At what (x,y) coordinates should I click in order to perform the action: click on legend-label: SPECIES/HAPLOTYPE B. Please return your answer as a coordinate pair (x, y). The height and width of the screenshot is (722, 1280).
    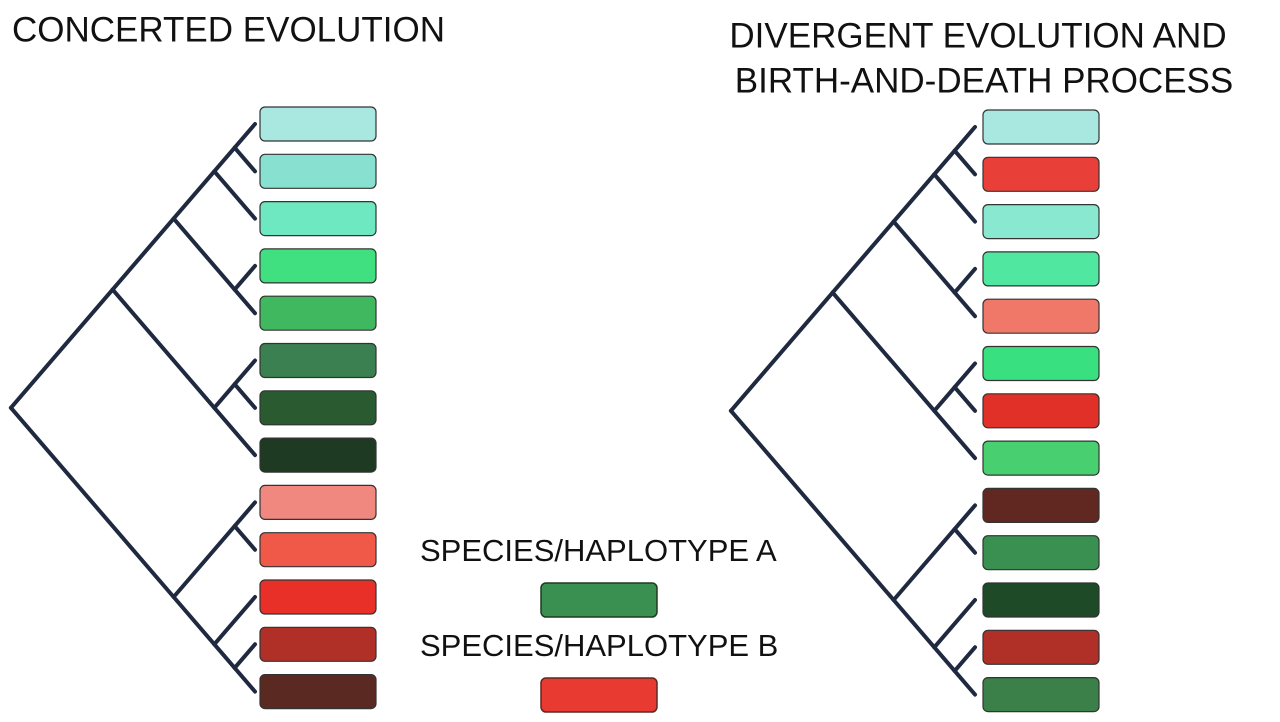
    Looking at the image, I should click on (599, 645).